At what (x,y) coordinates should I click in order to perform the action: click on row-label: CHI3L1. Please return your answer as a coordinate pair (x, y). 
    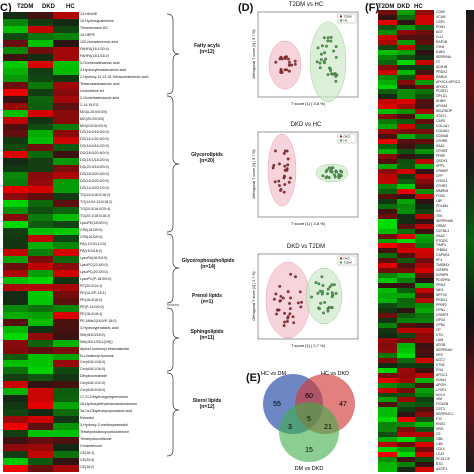
    Looking at the image, I should click on (442, 180).